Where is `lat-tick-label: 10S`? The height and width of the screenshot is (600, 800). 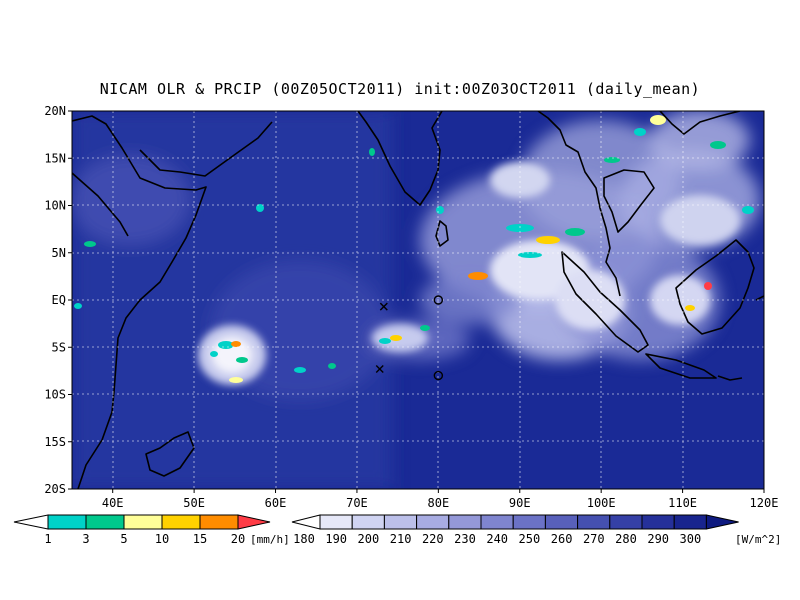 lat-tick-label: 10S is located at coordinates (55, 395).